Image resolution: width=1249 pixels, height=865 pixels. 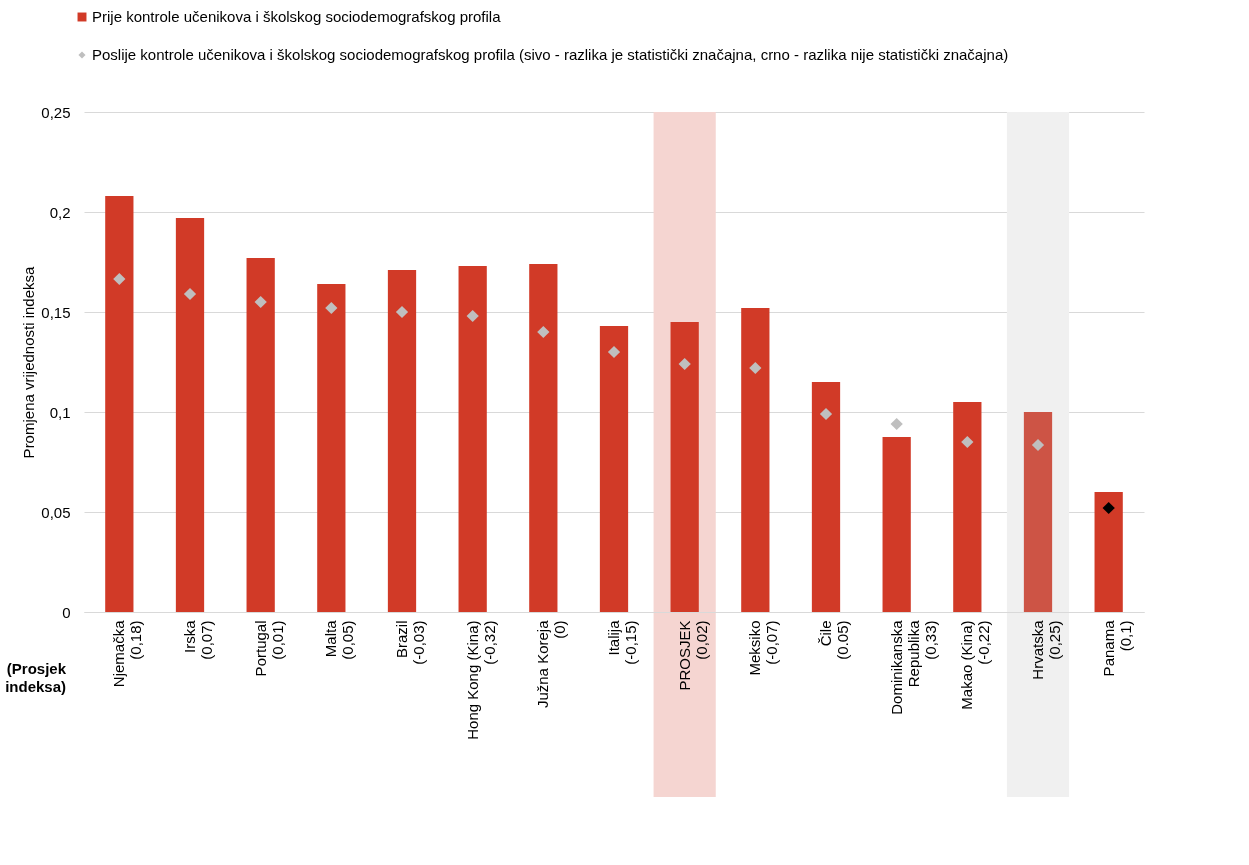 What do you see at coordinates (60, 412) in the screenshot?
I see `y-tick-label: 0,1` at bounding box center [60, 412].